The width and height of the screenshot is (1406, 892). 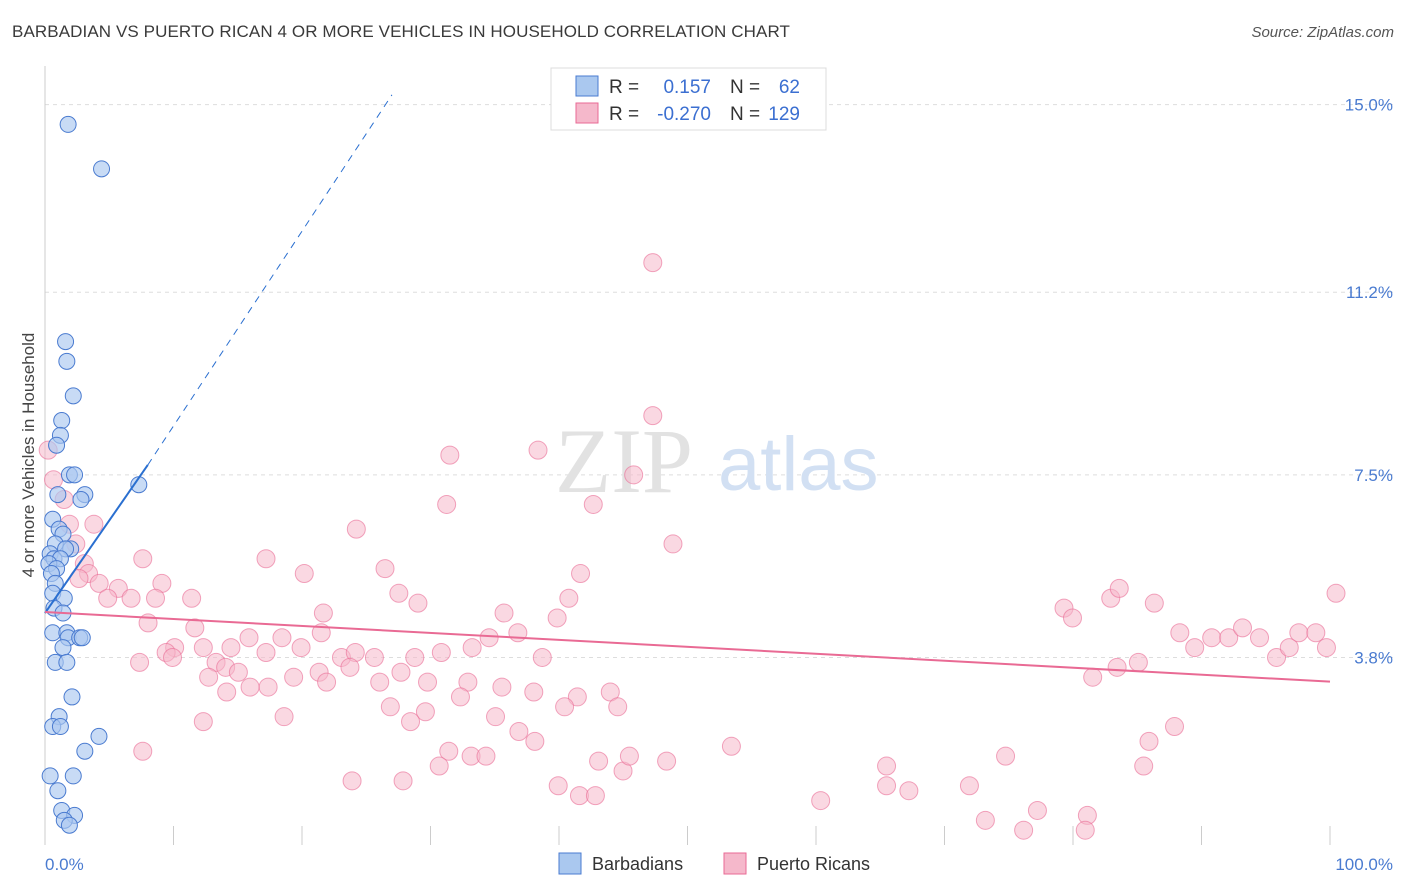 I want to click on legend-r-label-2: R =, so click(x=624, y=114).